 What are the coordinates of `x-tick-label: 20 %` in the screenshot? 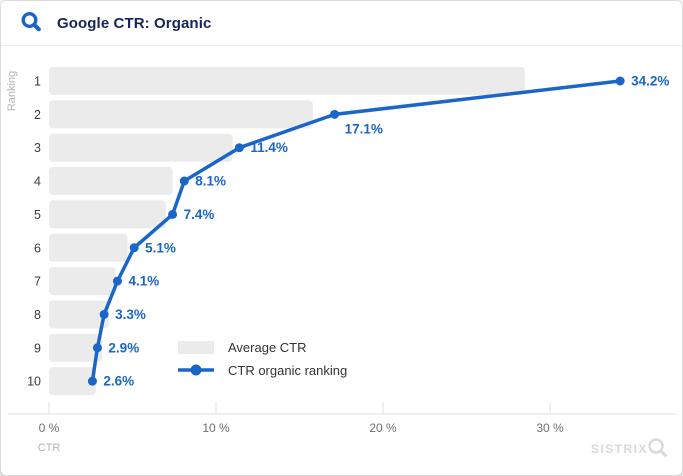 It's located at (383, 428).